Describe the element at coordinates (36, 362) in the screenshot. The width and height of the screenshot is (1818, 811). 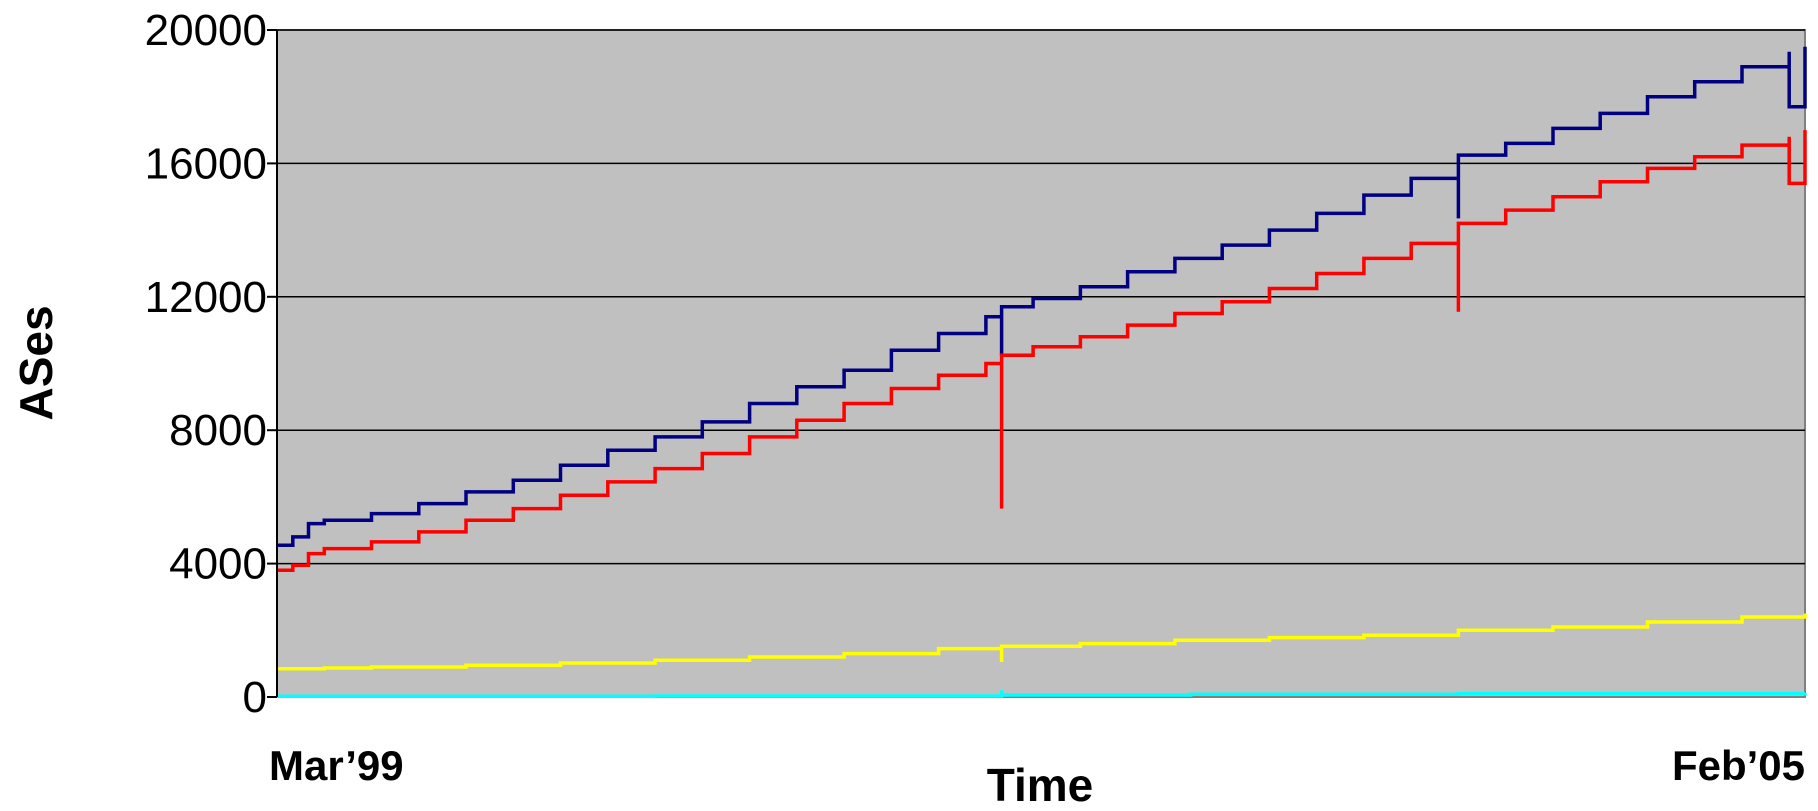
I see `y-axis-title: ASes` at that location.